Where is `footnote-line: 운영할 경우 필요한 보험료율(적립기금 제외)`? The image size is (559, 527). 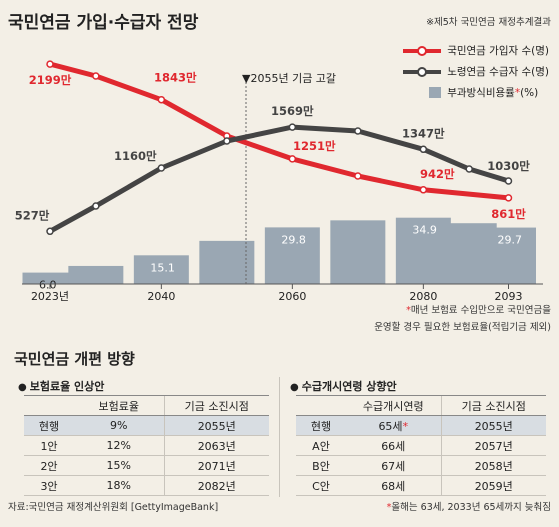 footnote-line: 운영할 경우 필요한 보험료율(적립기금 제외) is located at coordinates (462, 327).